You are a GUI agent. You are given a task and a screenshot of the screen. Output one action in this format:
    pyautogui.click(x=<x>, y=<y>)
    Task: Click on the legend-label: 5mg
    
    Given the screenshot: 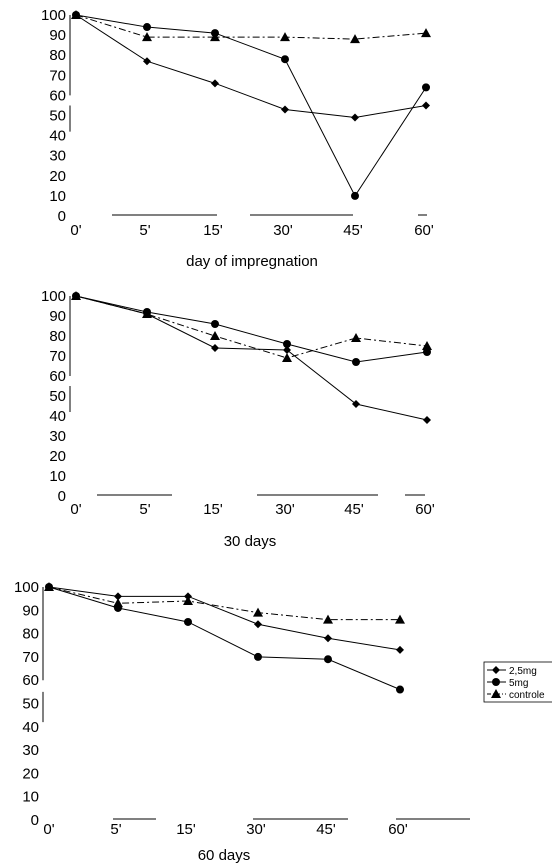 What is the action you would take?
    pyautogui.click(x=518, y=683)
    